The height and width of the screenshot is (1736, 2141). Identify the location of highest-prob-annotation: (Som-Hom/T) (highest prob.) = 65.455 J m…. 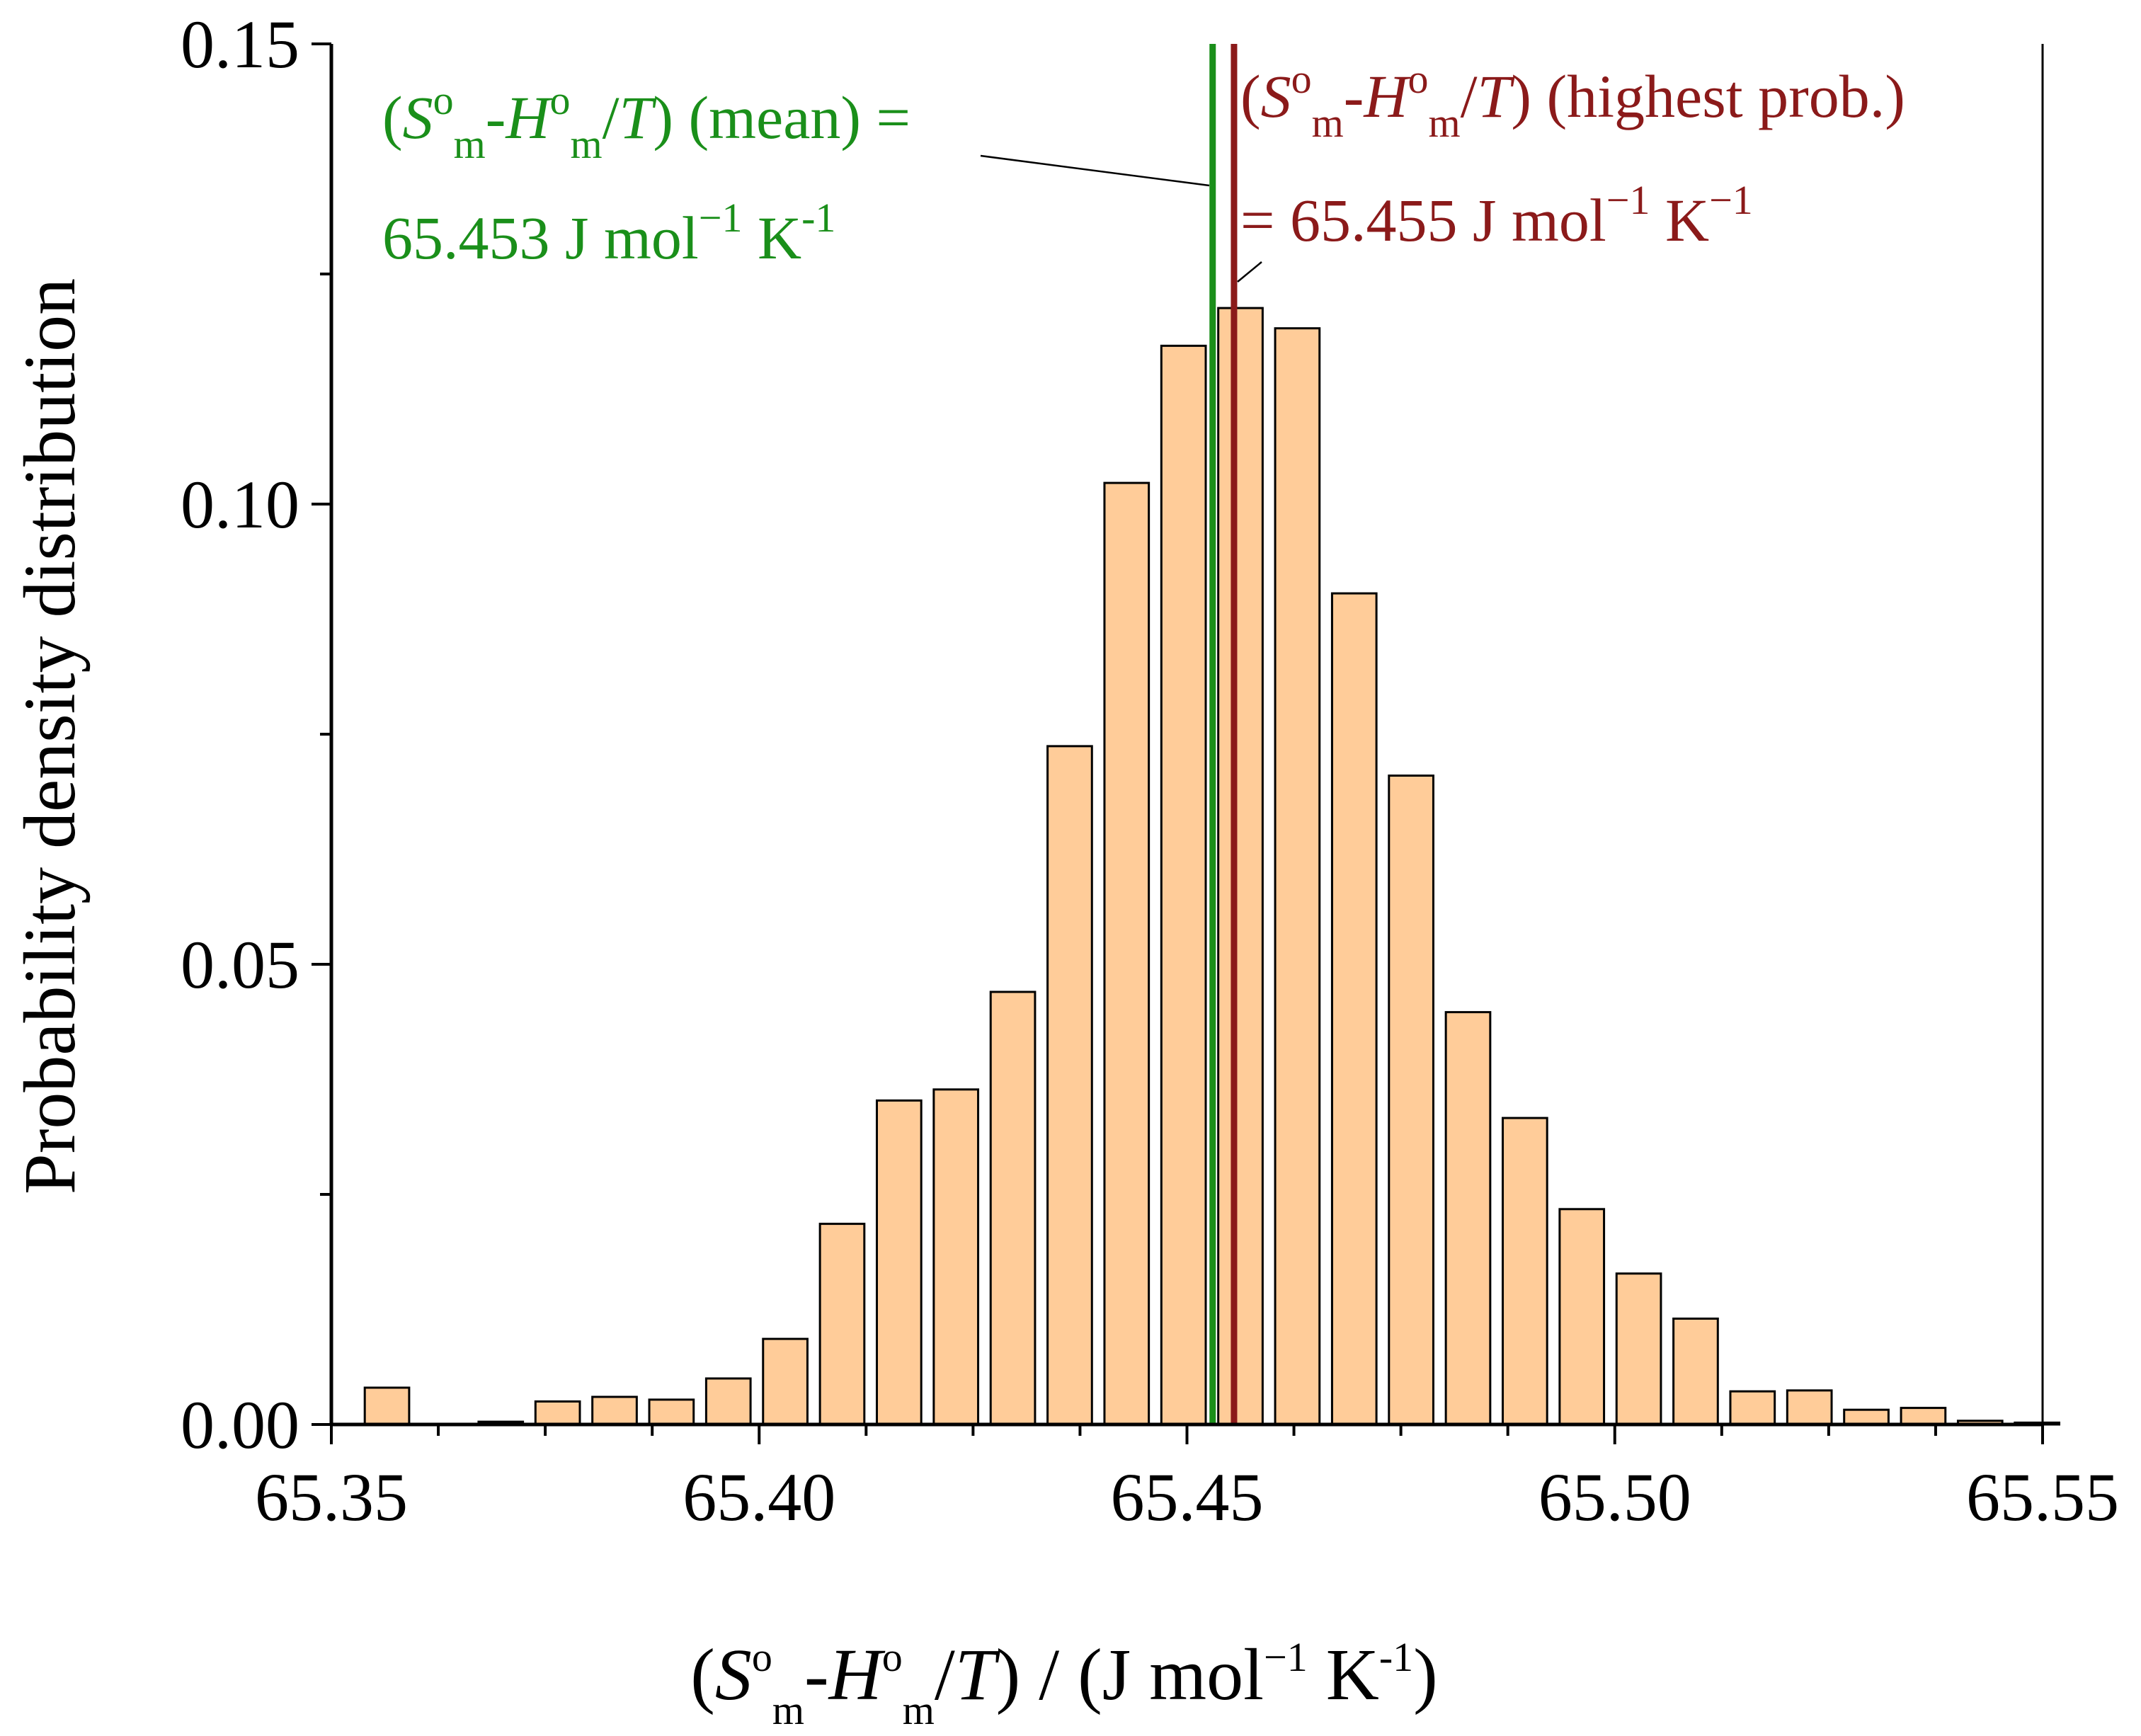
(1572, 155).